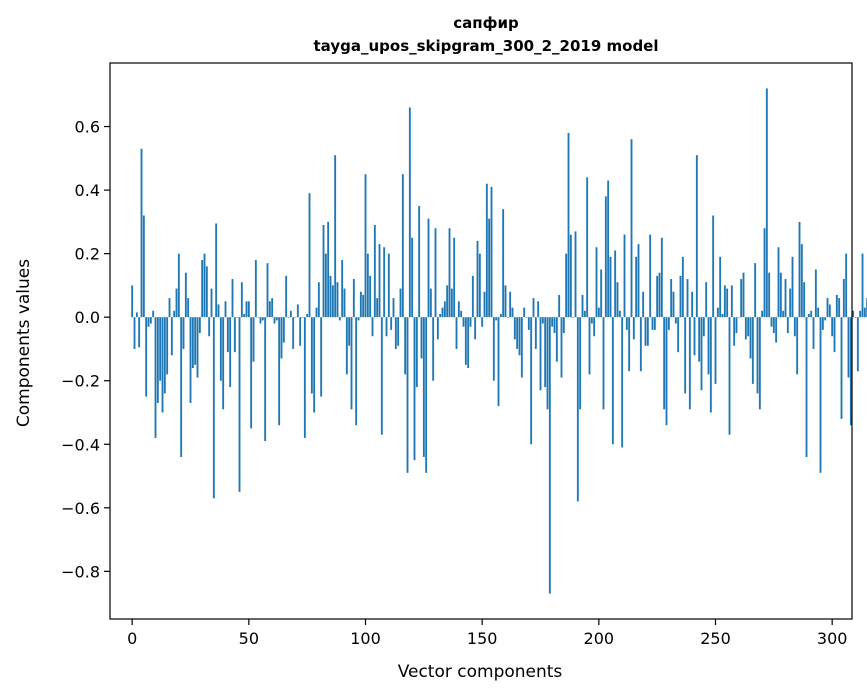  I want to click on y-tick-label: 0.0, so click(87, 317).